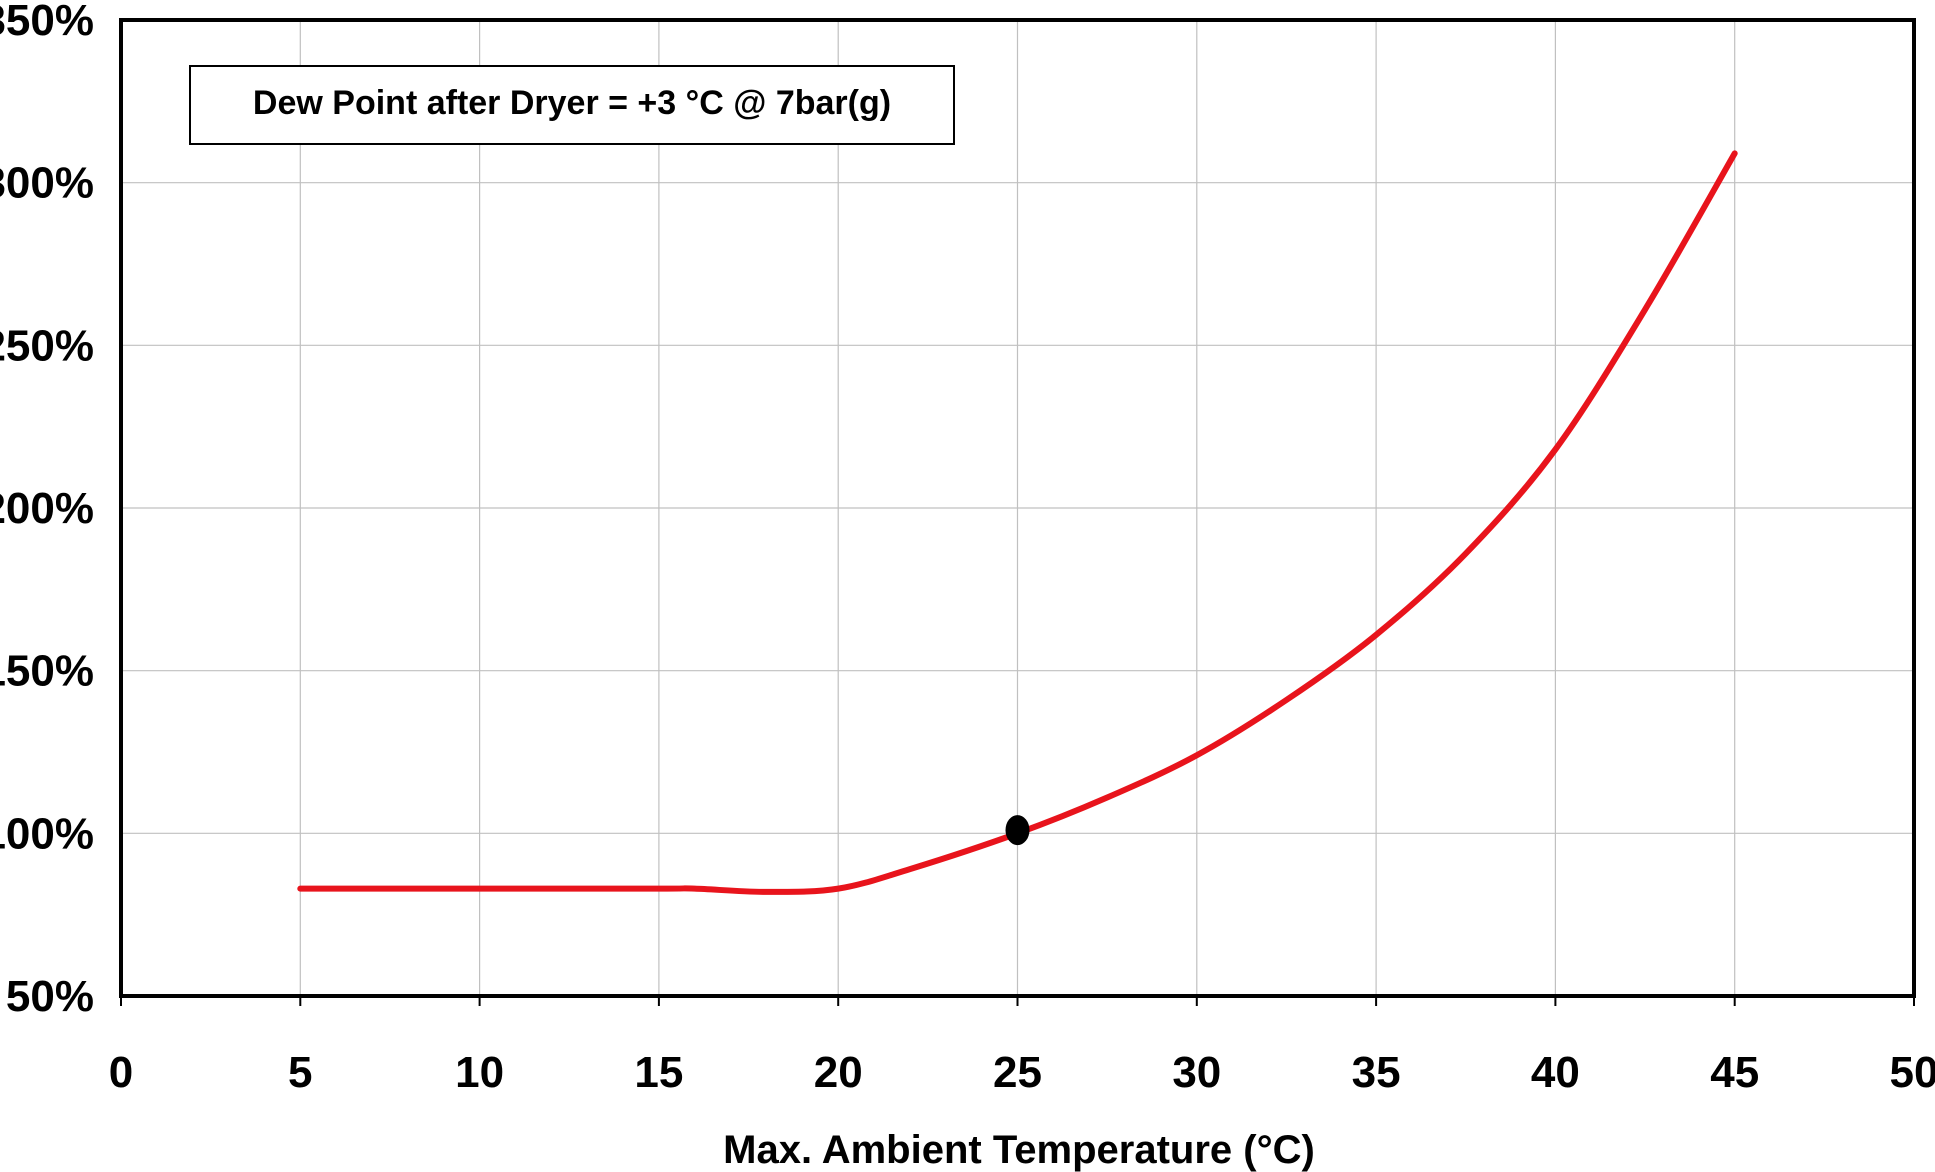  Describe the element at coordinates (1376, 1072) in the screenshot. I see `x-tick-label: 35` at that location.